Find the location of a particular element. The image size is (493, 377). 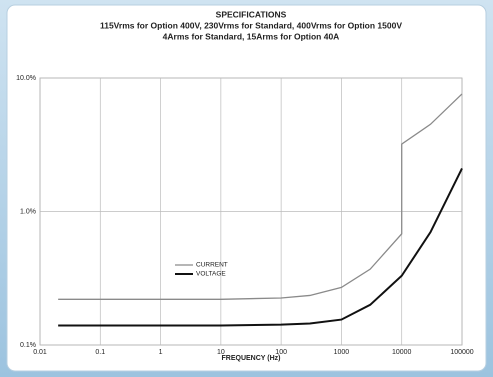

x-tick-label: 0.1 is located at coordinates (100, 352).